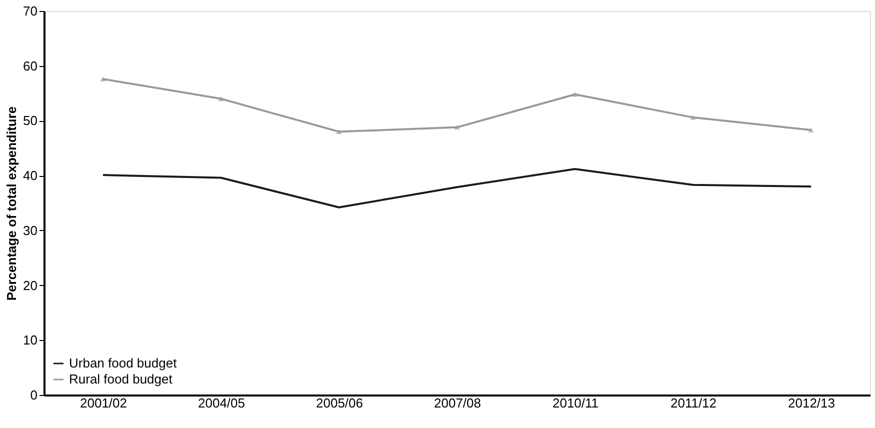 This screenshot has width=875, height=428. I want to click on line-series, so click(457, 188).